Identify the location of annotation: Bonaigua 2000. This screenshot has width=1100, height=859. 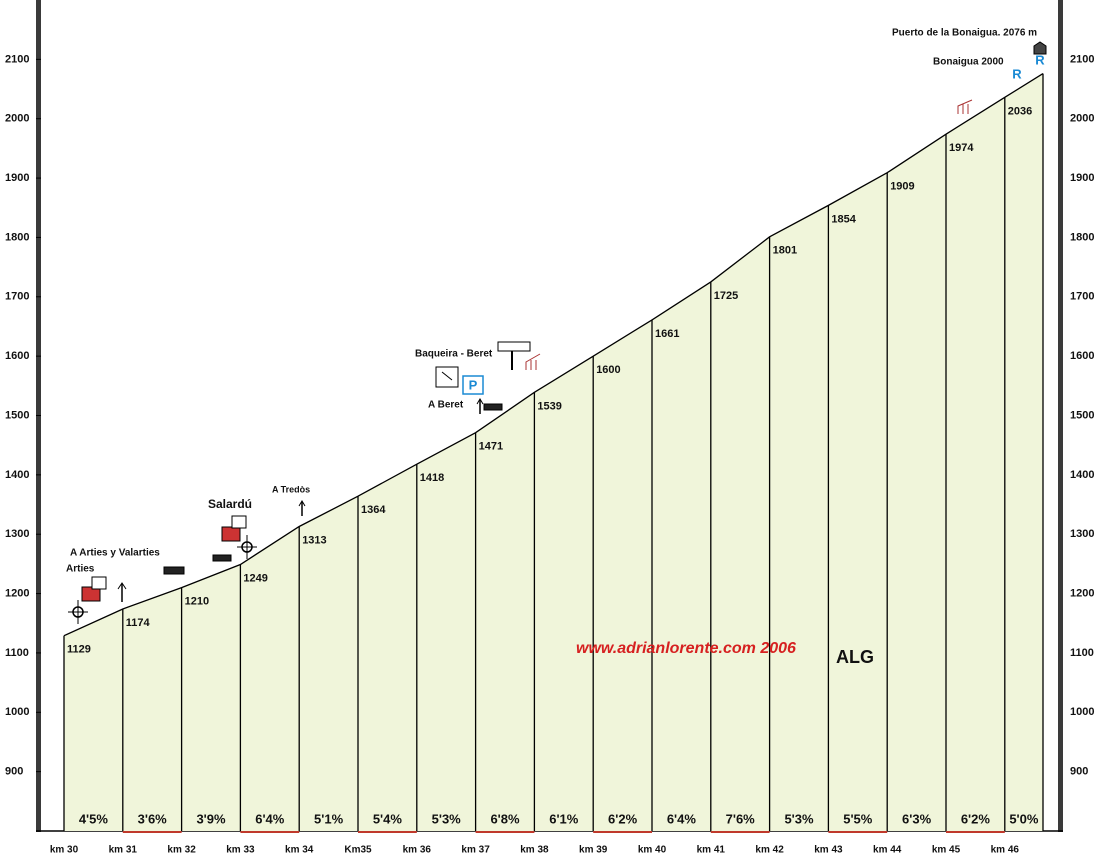
(968, 62).